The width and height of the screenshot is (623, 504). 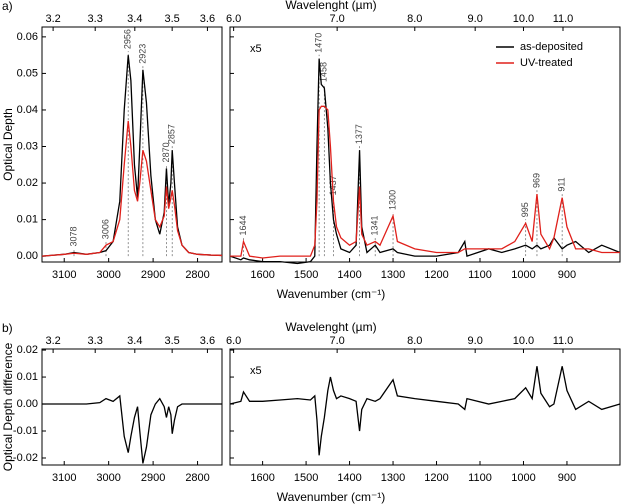 What do you see at coordinates (324, 72) in the screenshot?
I see `peak-label: 1458` at bounding box center [324, 72].